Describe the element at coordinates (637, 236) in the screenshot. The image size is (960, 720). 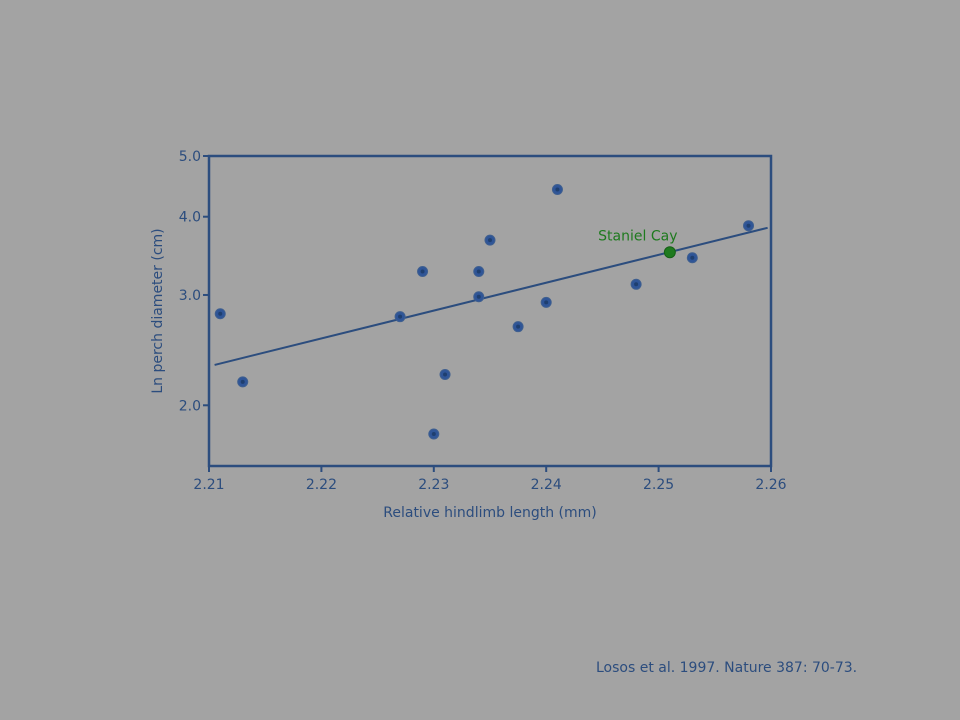
I see `highlight-label: Staniel Cay` at that location.